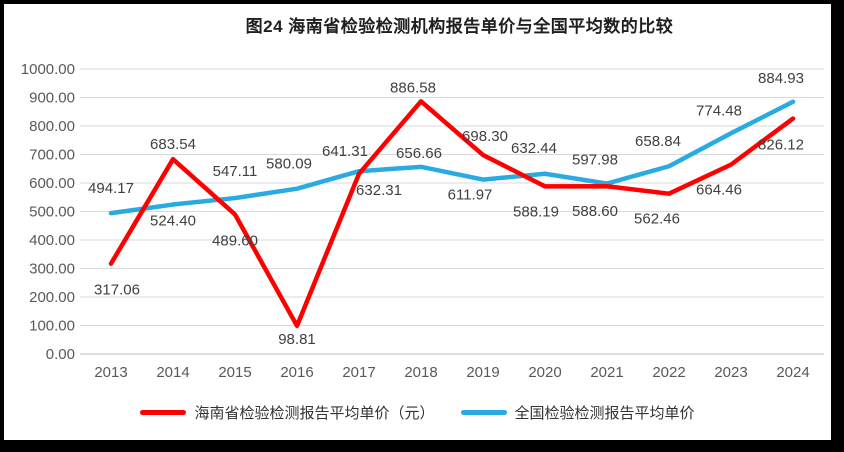 Image resolution: width=844 pixels, height=452 pixels. I want to click on data-label: 489.60, so click(235, 240).